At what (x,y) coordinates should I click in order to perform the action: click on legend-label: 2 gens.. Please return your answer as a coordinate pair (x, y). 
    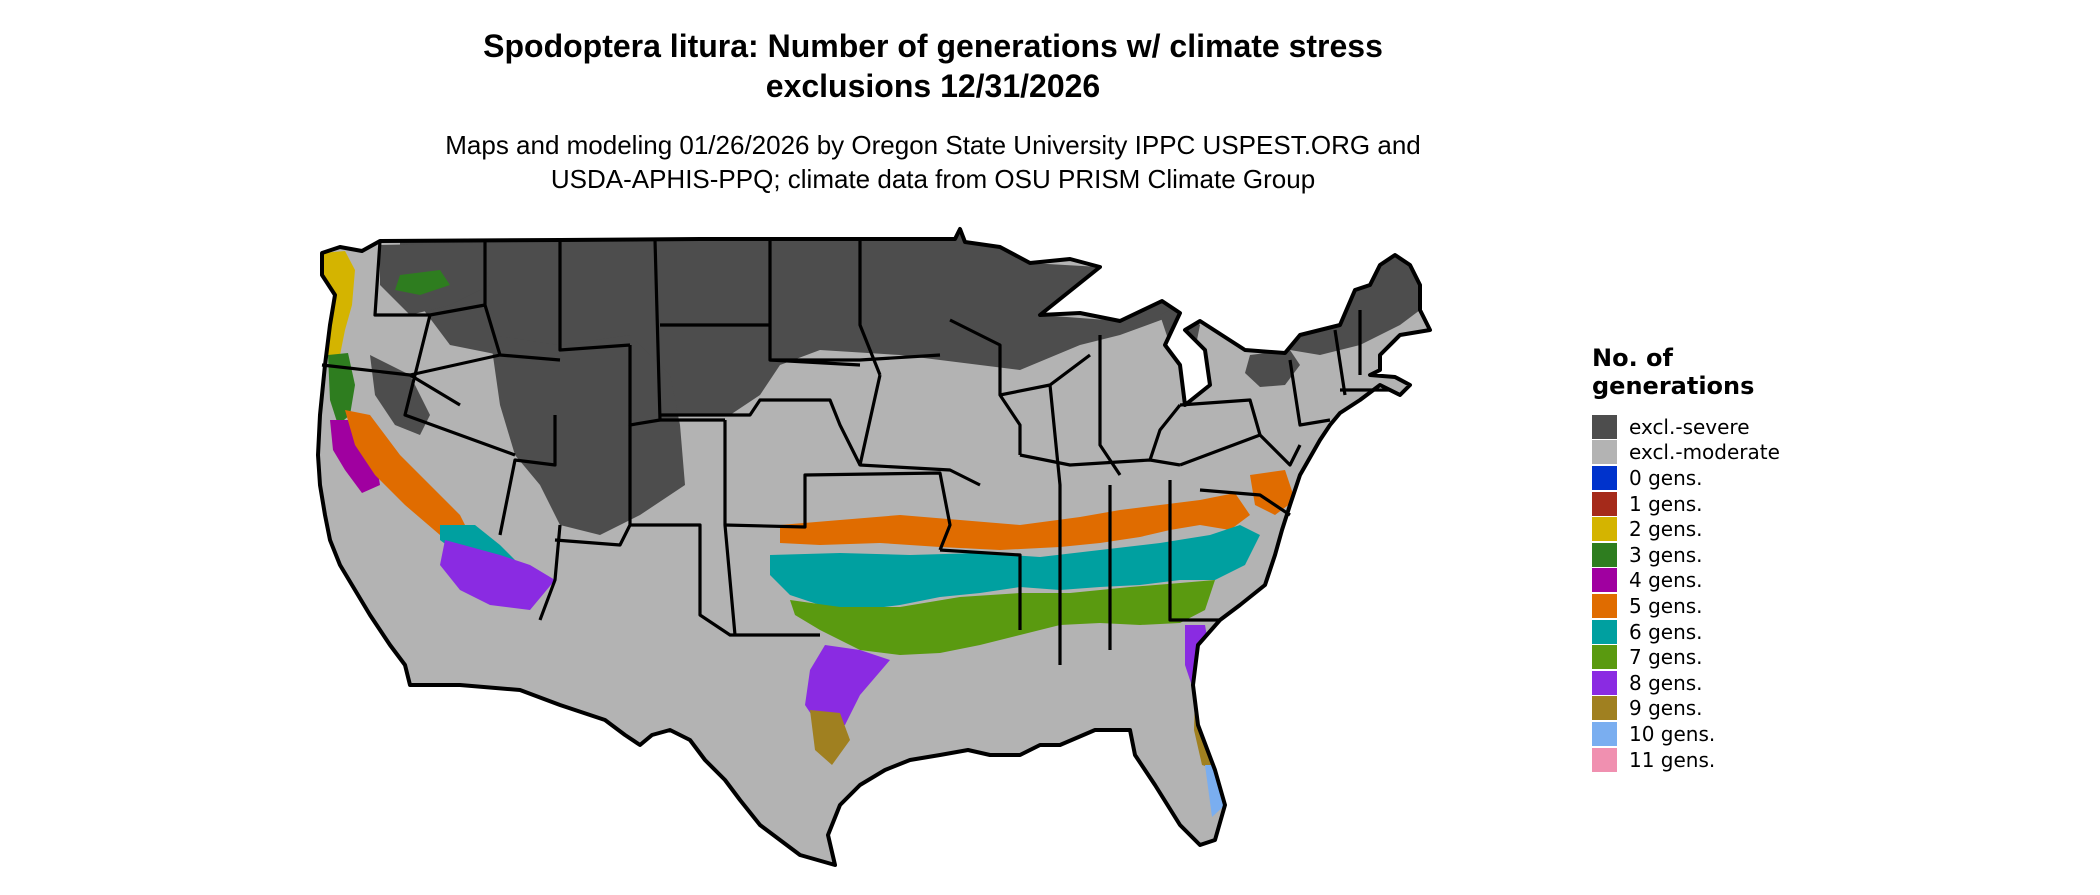
    Looking at the image, I should click on (1666, 529).